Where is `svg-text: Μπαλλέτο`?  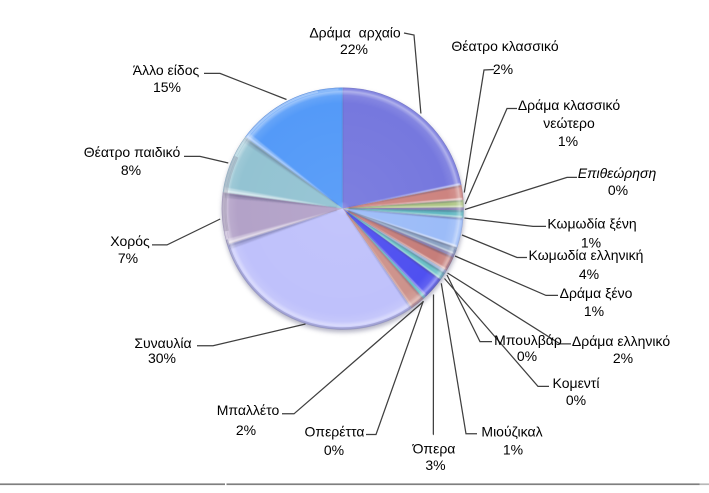 svg-text: Μπαλλέτο is located at coordinates (248, 410).